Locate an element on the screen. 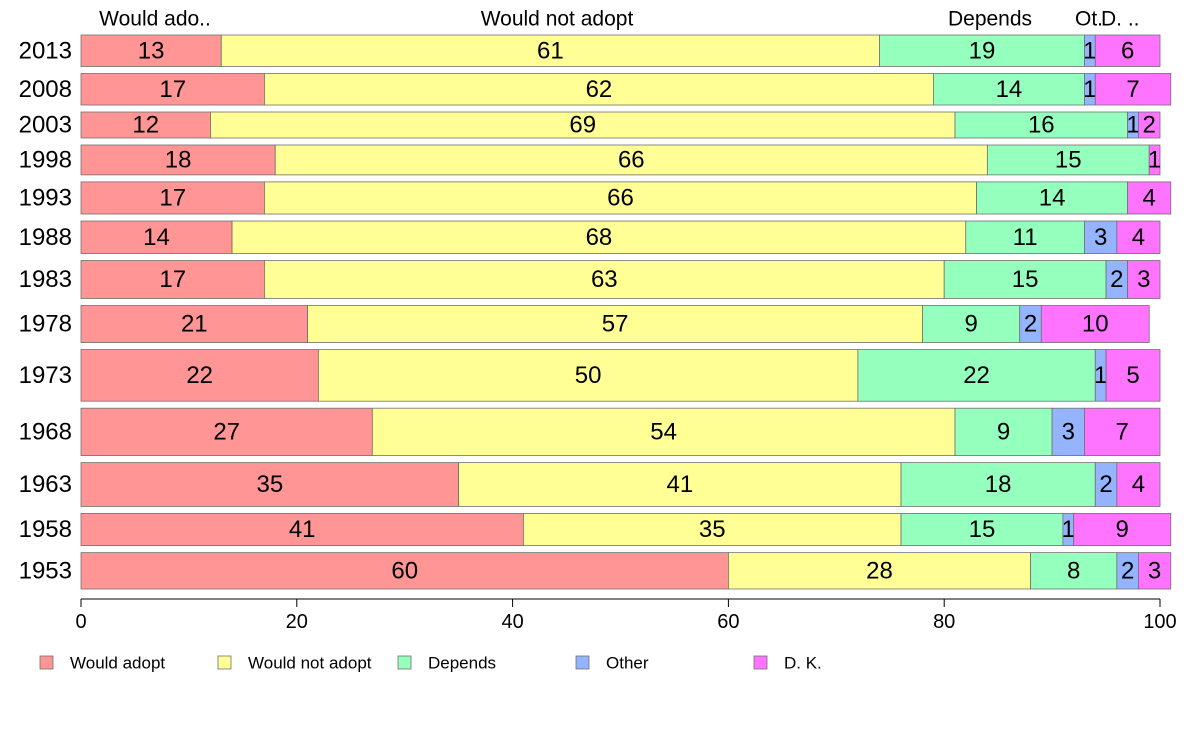 This screenshot has height=736, width=1188. data-label: 18 is located at coordinates (998, 484).